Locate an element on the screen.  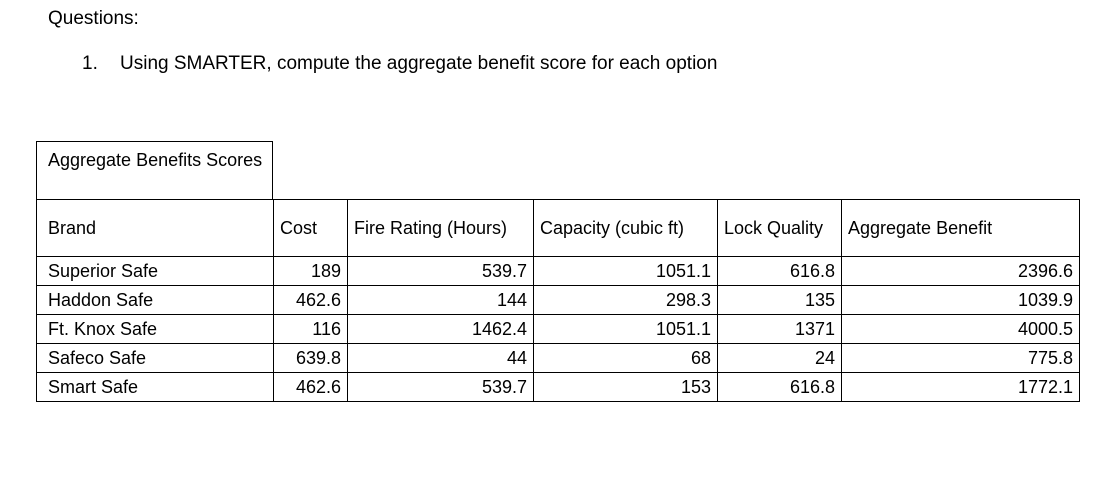
header-cost: Cost is located at coordinates (310, 228).